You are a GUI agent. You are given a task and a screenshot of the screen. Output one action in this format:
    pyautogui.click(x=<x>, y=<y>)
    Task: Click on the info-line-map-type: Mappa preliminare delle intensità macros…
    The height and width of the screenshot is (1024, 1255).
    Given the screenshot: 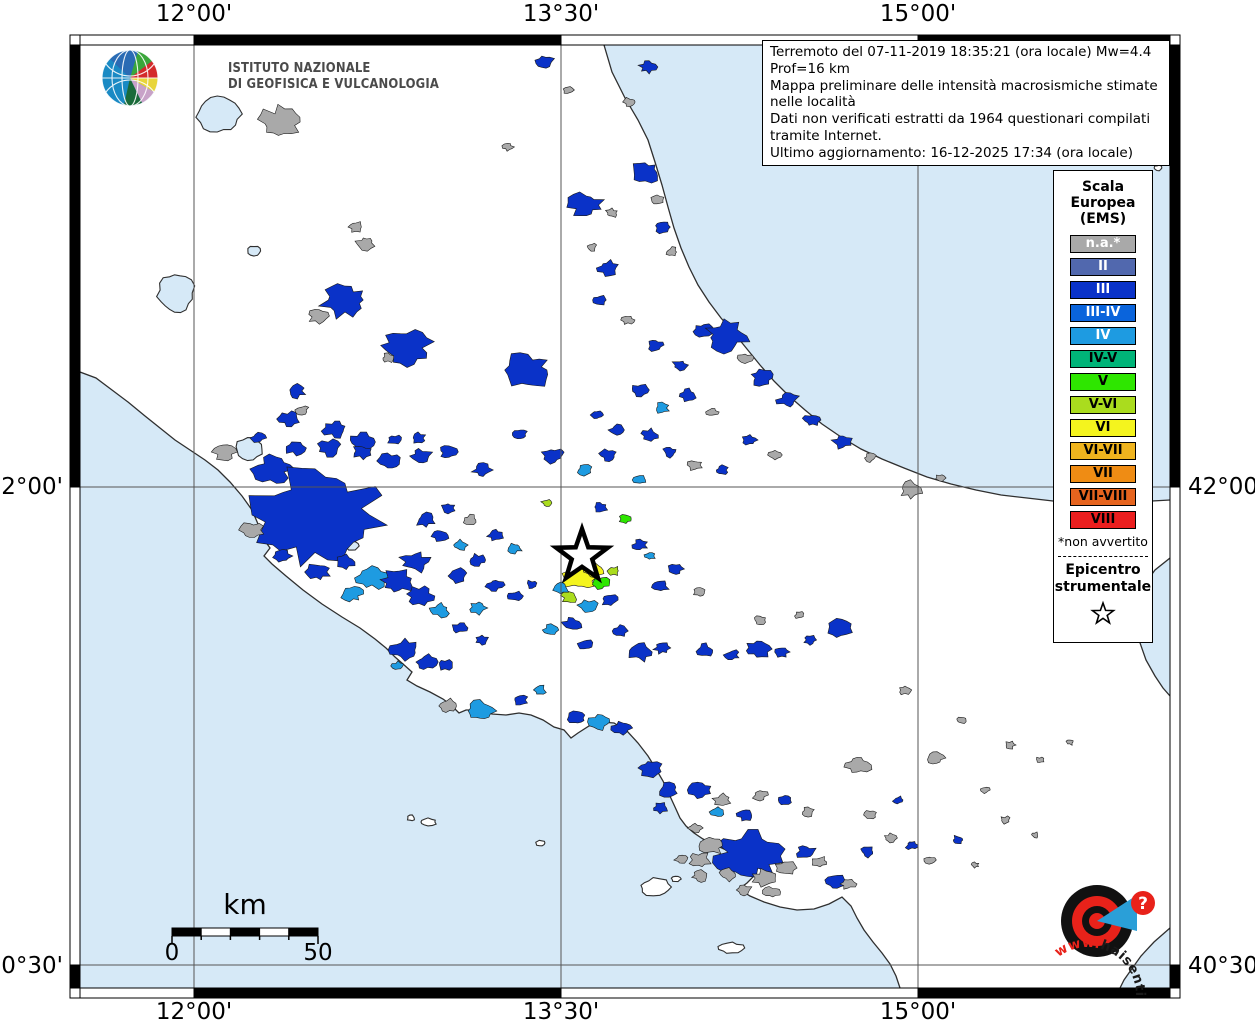 What is the action you would take?
    pyautogui.click(x=964, y=94)
    